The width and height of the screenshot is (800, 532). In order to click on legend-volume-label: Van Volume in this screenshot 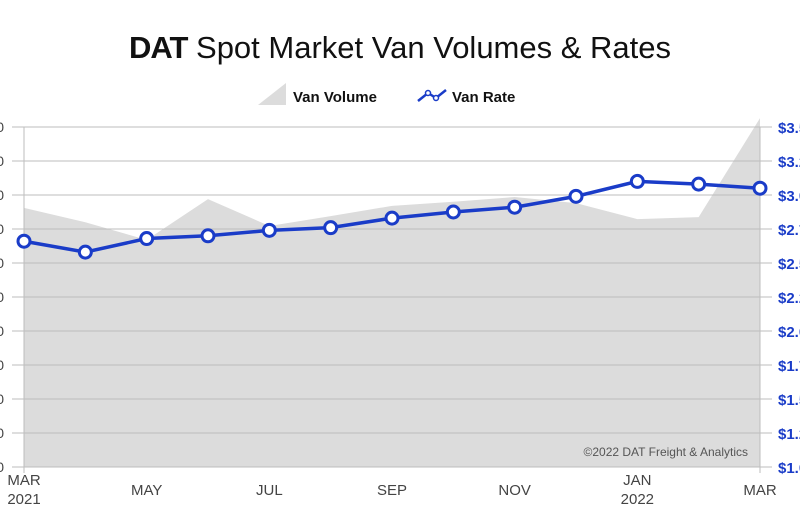, I will do `click(335, 97)`.